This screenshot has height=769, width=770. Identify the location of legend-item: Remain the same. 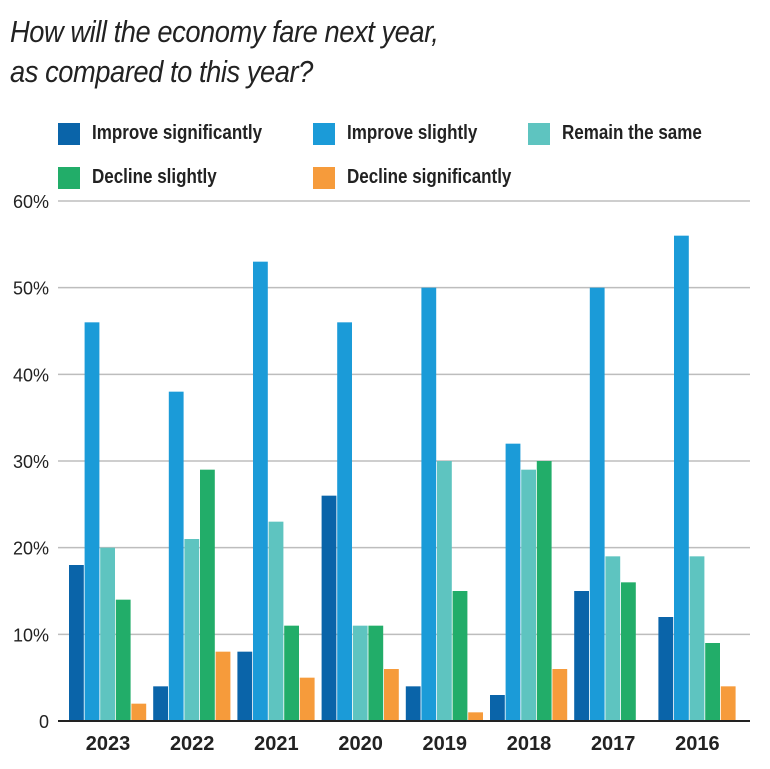
(627, 133).